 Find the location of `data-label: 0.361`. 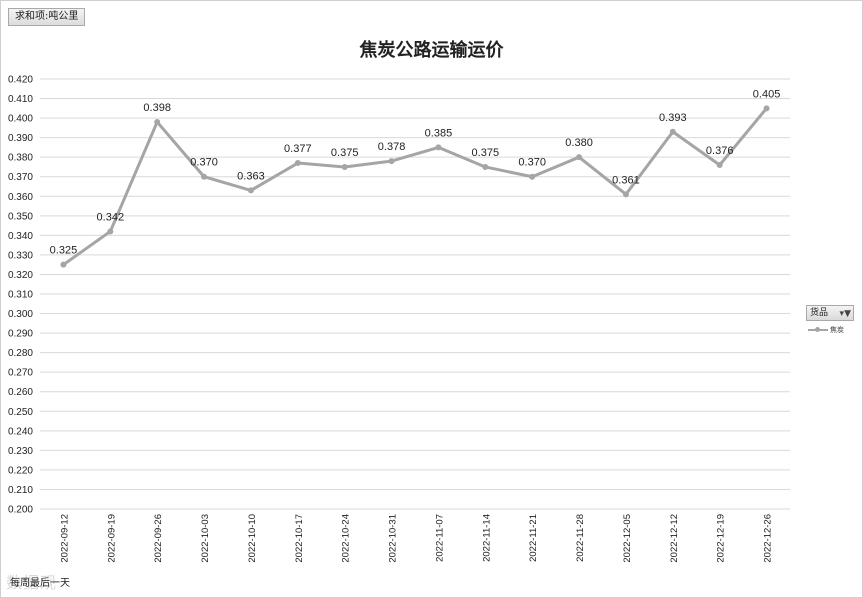

data-label: 0.361 is located at coordinates (626, 180).